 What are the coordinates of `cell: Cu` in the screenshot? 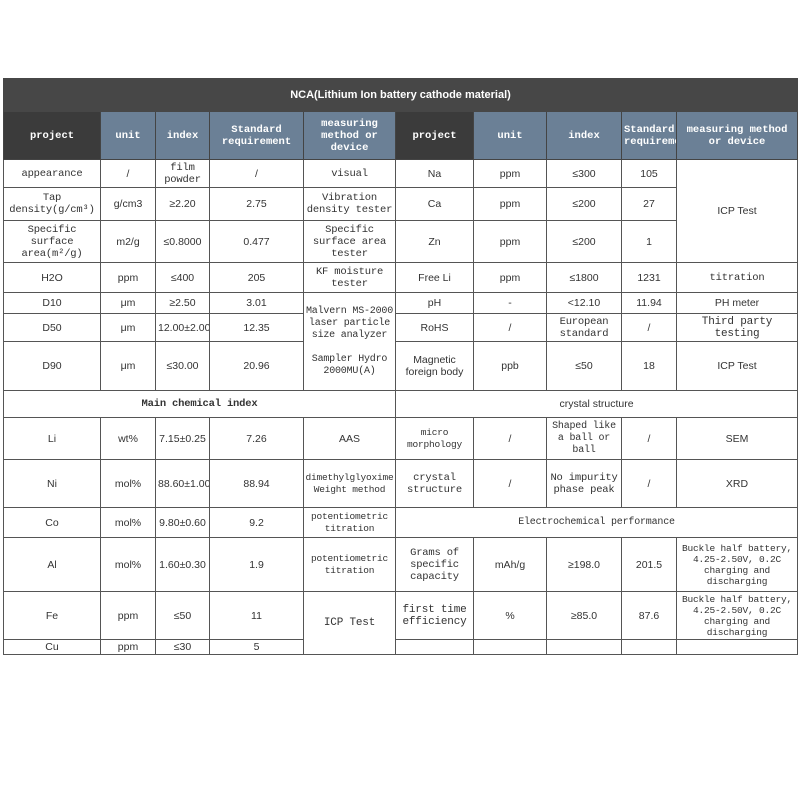 It's located at (52, 647).